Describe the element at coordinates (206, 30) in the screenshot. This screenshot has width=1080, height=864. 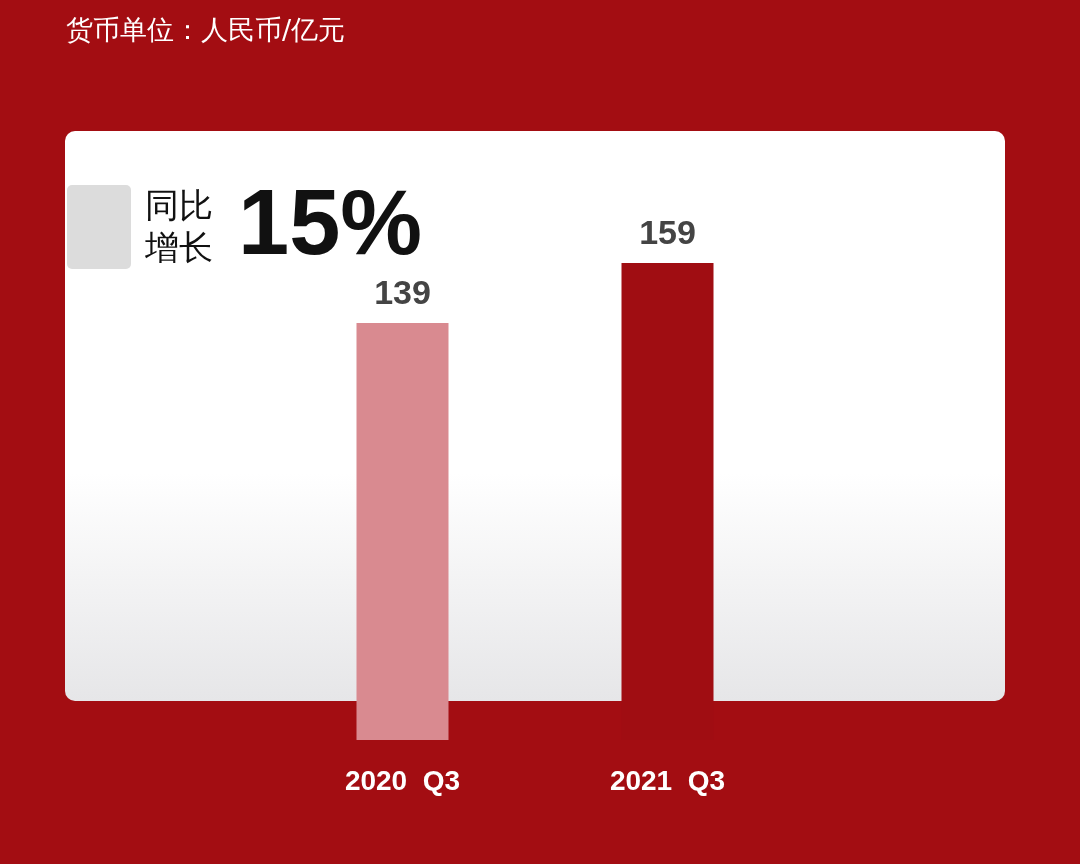
I see `chart-title: 货币单位：人民币/亿元` at that location.